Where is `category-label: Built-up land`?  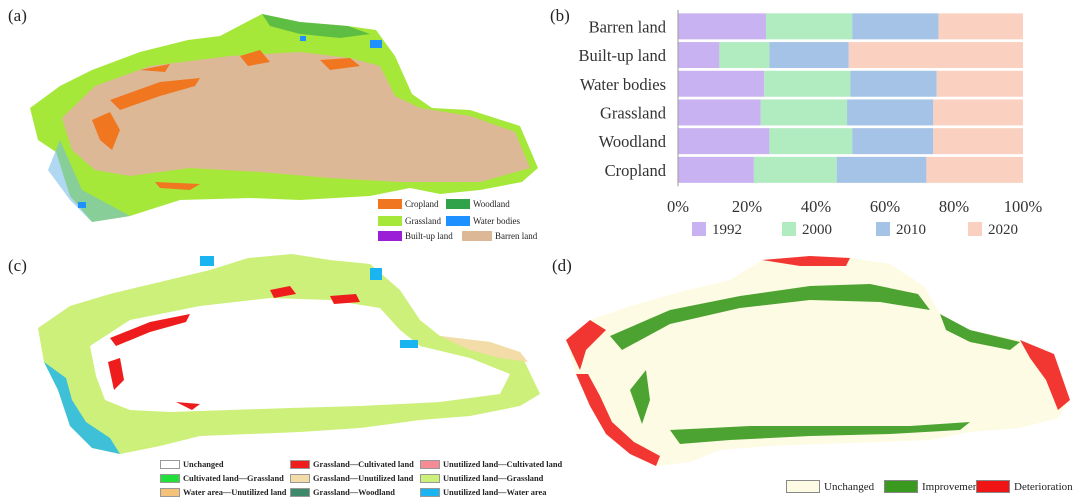 category-label: Built-up land is located at coordinates (622, 55).